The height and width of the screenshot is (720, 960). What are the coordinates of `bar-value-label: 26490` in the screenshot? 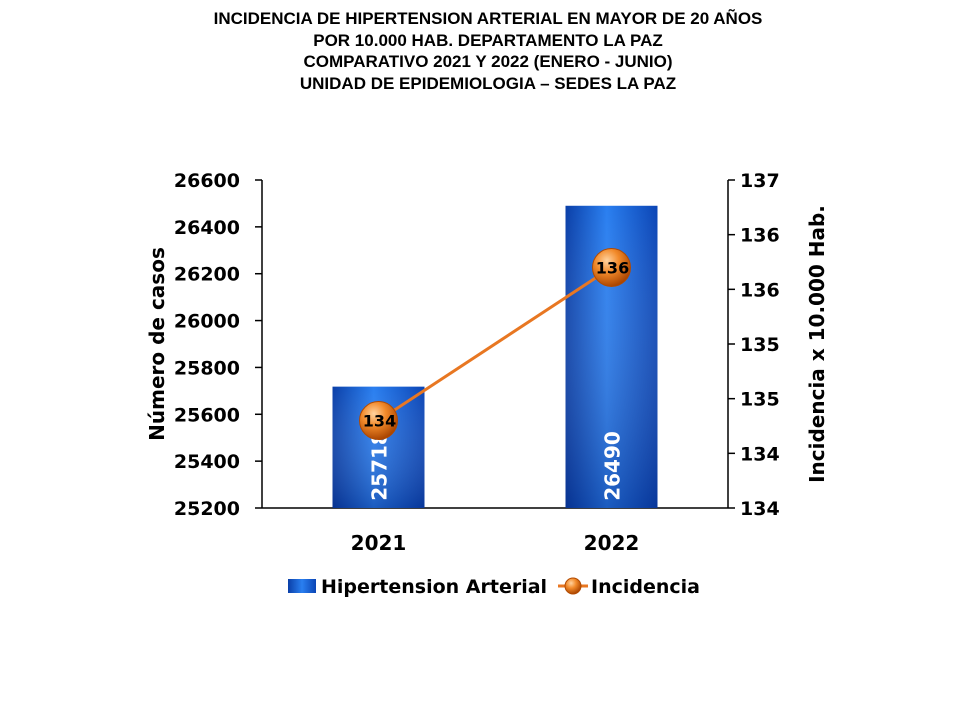 It's located at (613, 466).